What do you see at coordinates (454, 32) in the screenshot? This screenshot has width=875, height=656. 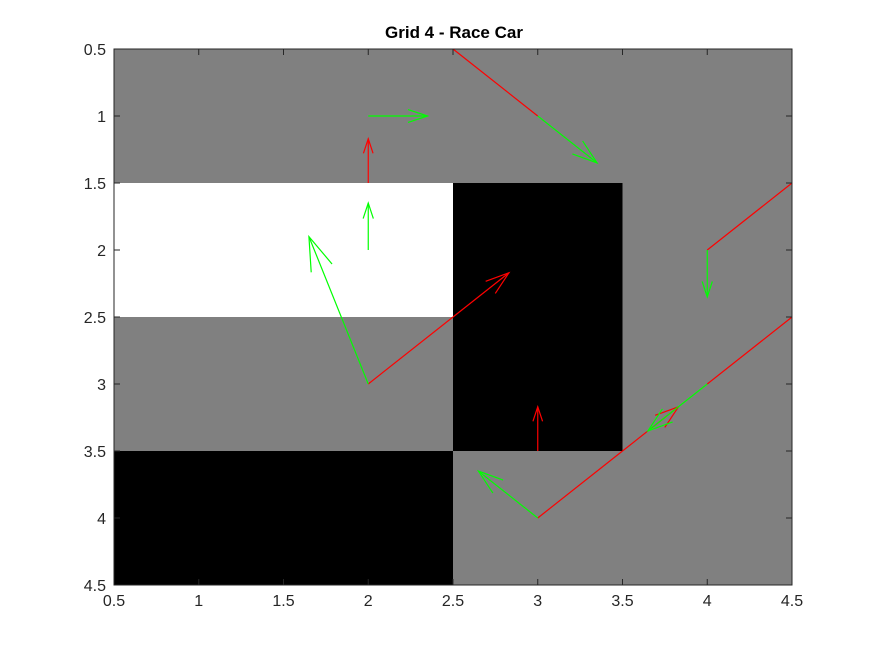 I see `chart-title: Grid 4 - Race Car` at bounding box center [454, 32].